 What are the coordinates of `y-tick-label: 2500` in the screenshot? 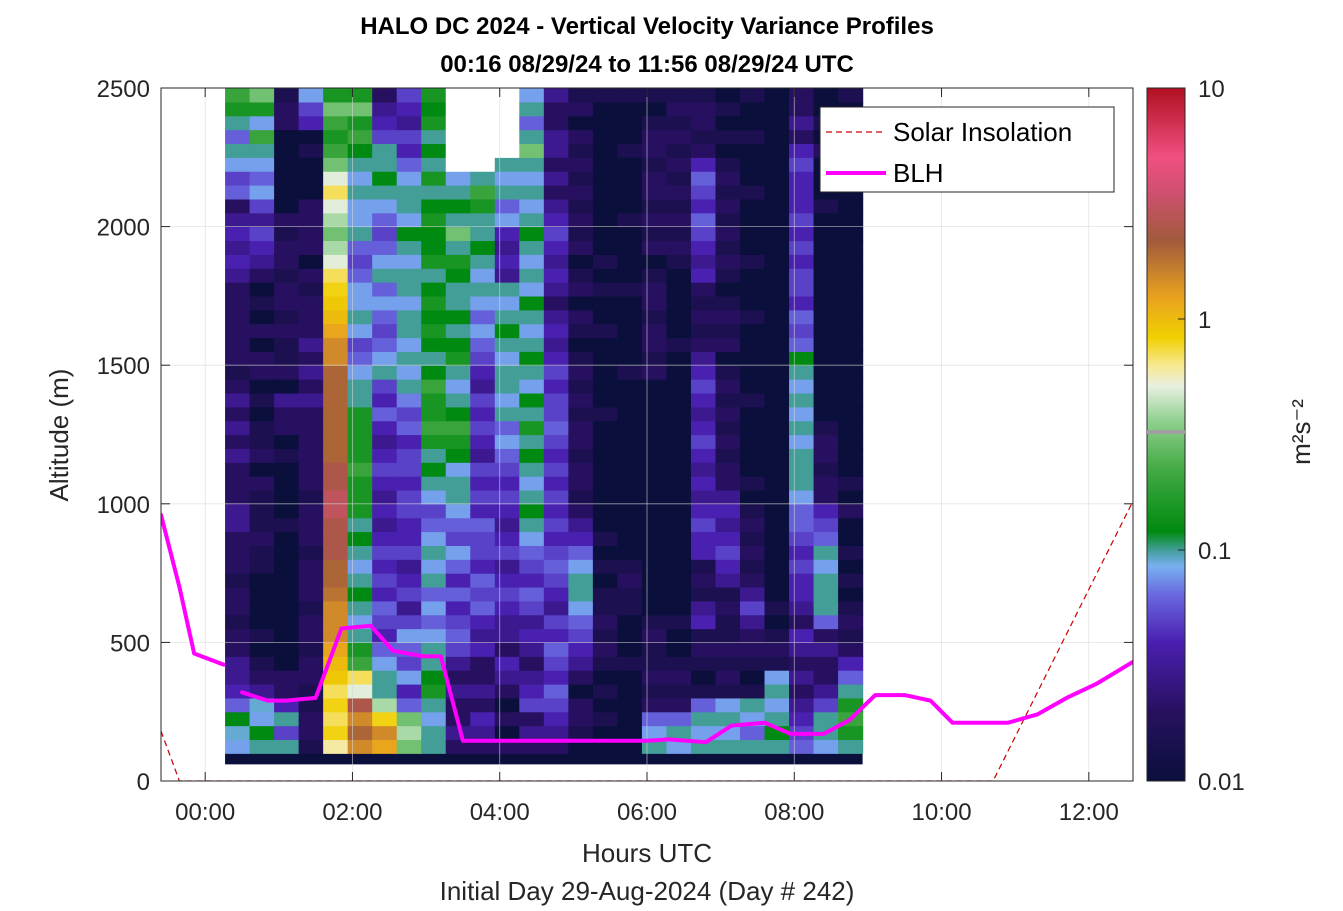 It's located at (123, 89).